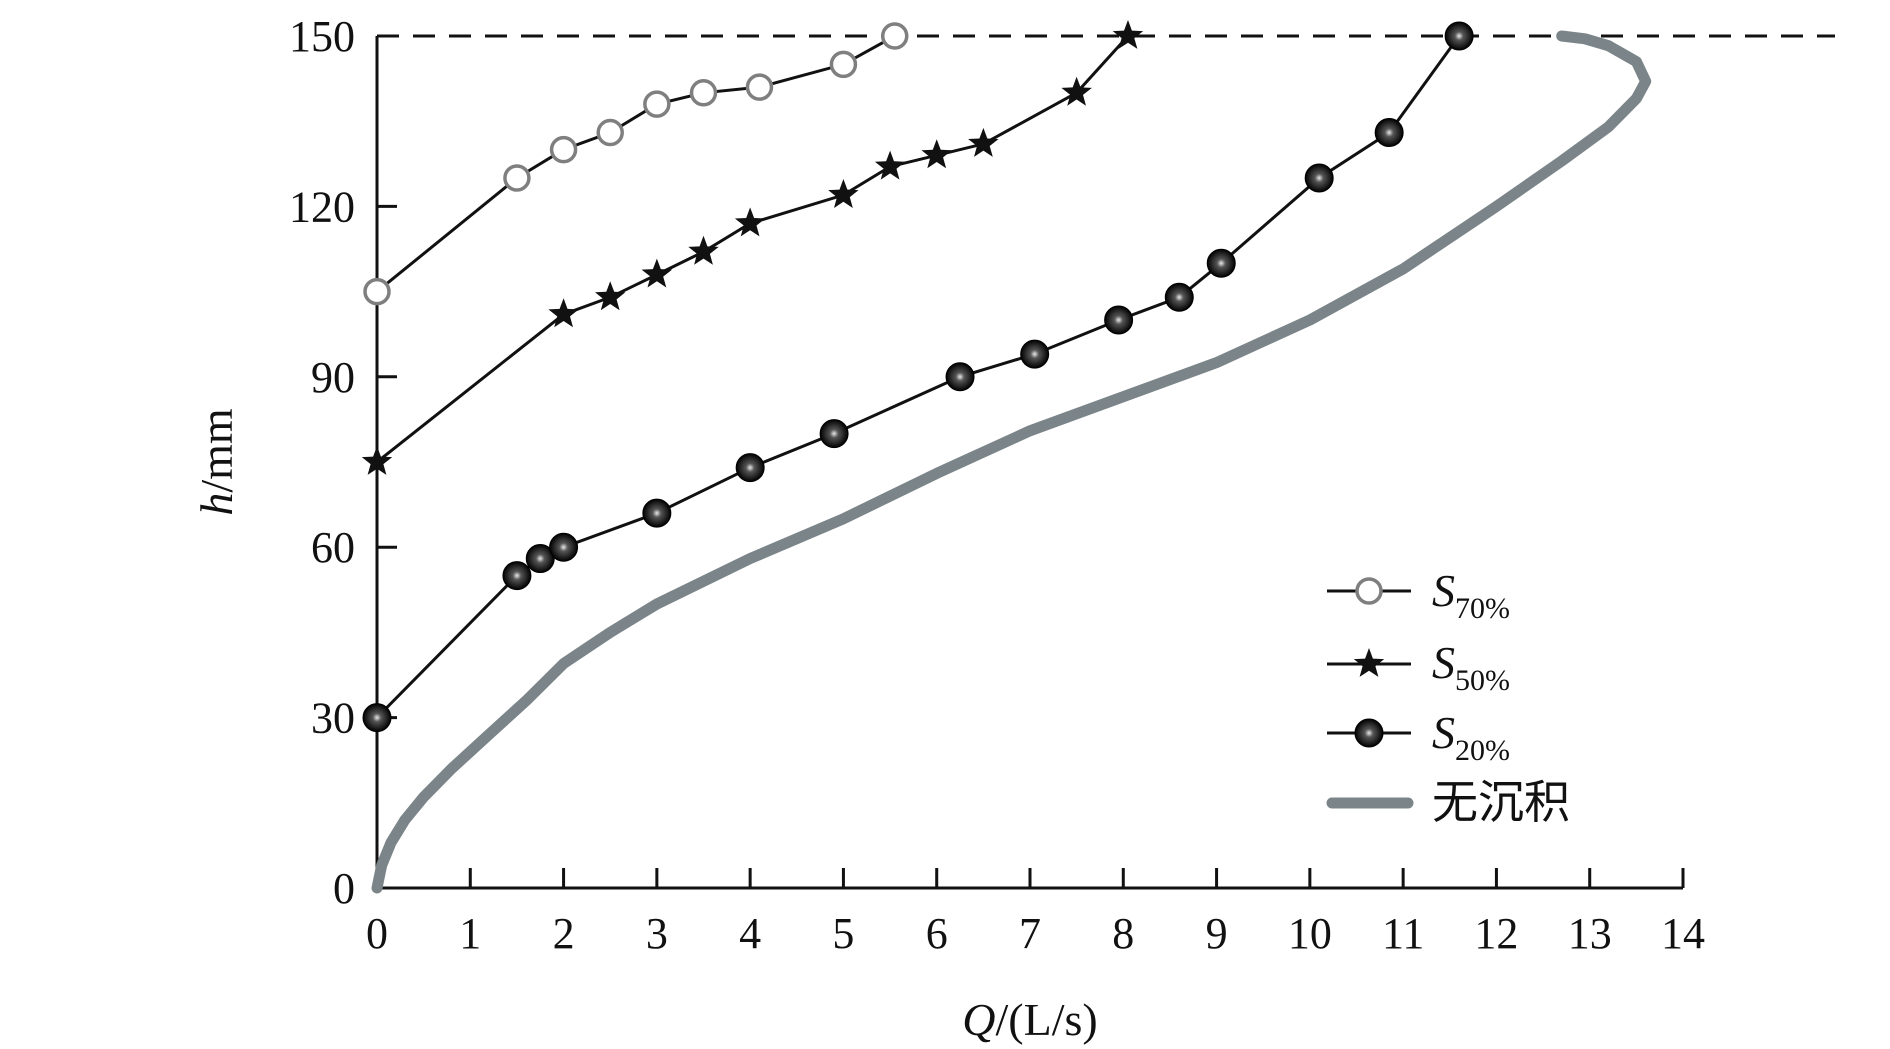  I want to click on x-tick-label: 5, so click(843, 933).